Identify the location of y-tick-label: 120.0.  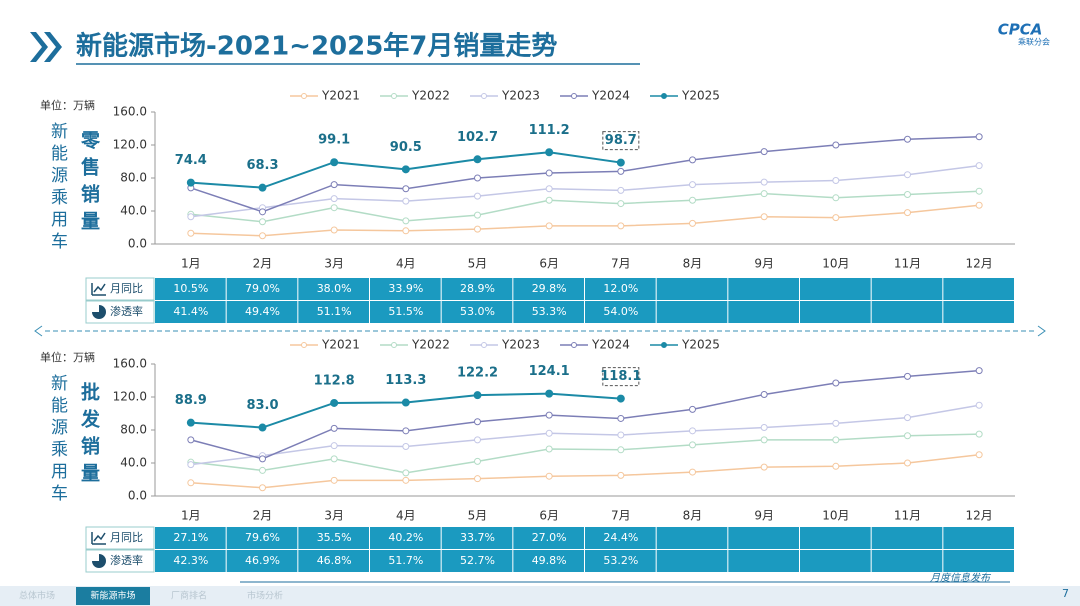
(130, 145).